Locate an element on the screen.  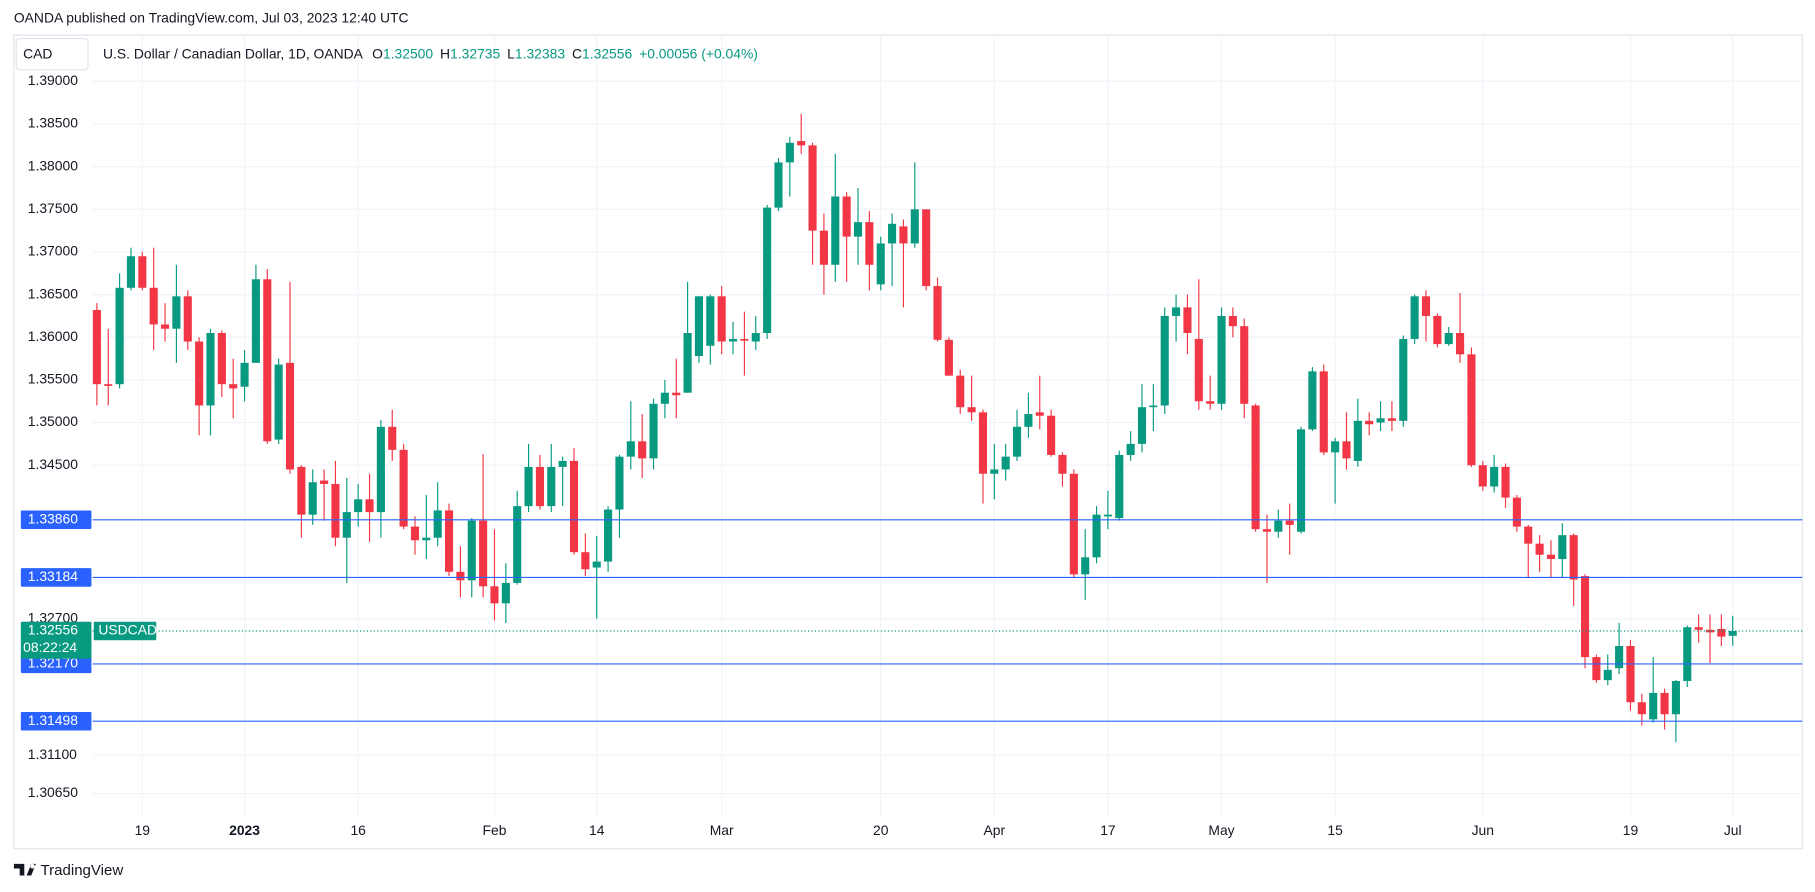
currency-box is located at coordinates (52, 54).